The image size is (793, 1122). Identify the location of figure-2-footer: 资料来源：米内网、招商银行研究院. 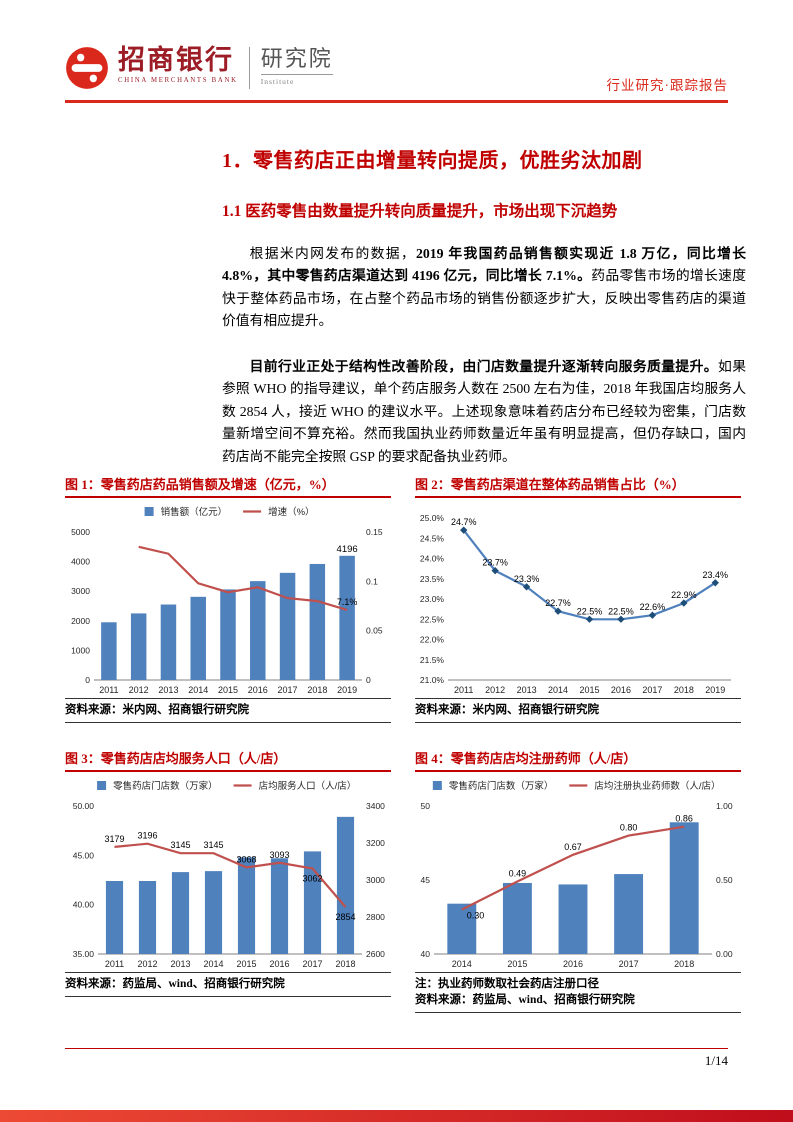
(578, 711).